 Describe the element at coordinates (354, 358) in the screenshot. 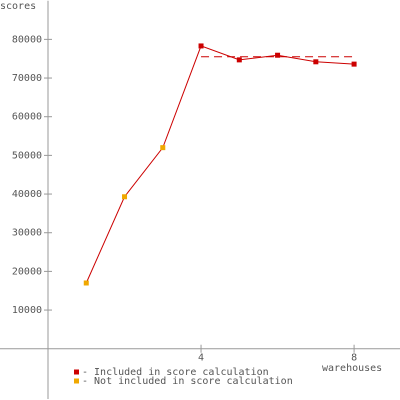

I see `x-tick-label: 8` at that location.